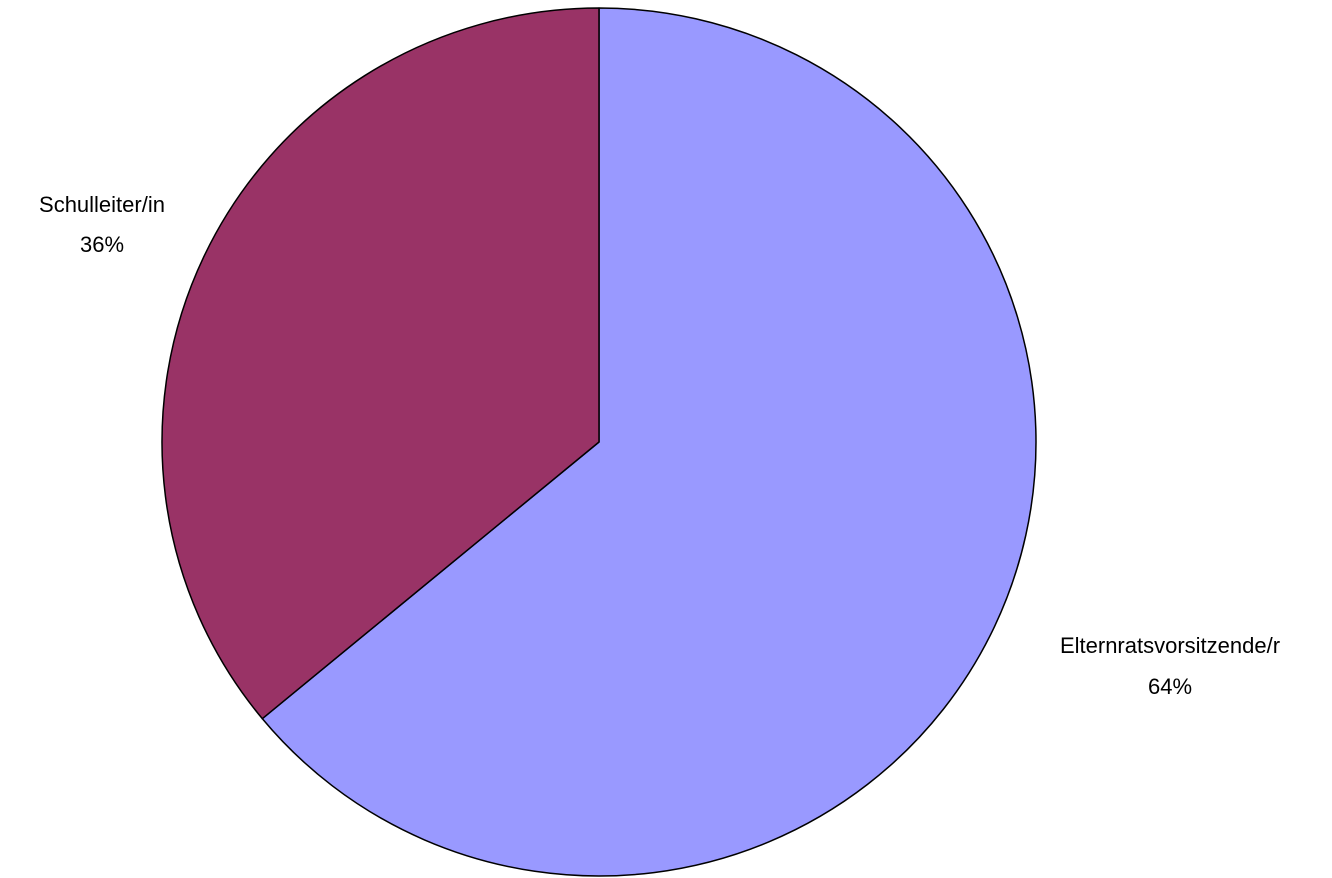 This screenshot has width=1332, height=878. Describe the element at coordinates (1170, 666) in the screenshot. I see `slice-label-group-elternratsvorsitzende: Elternratsvorsitzende/r 64%` at that location.